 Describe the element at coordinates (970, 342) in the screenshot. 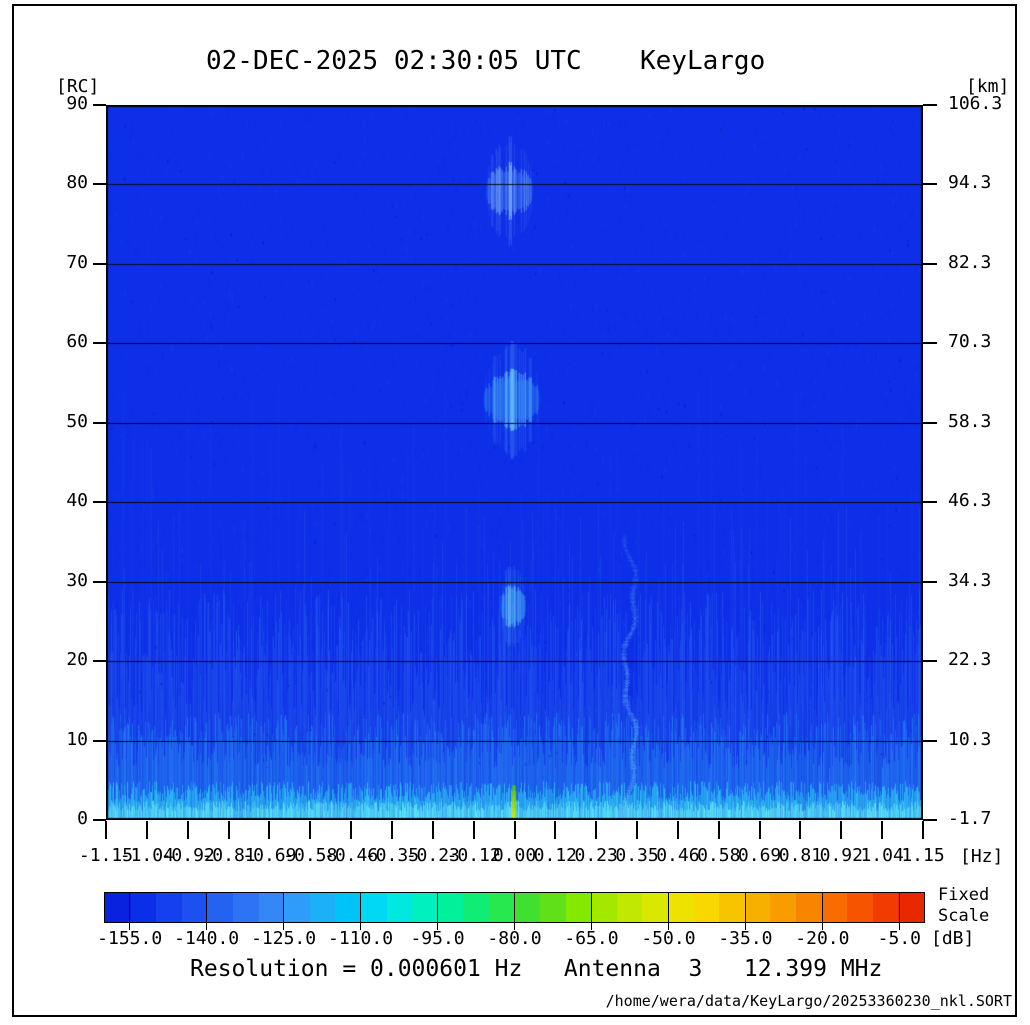

I see `right-tick-label: 70.3` at that location.